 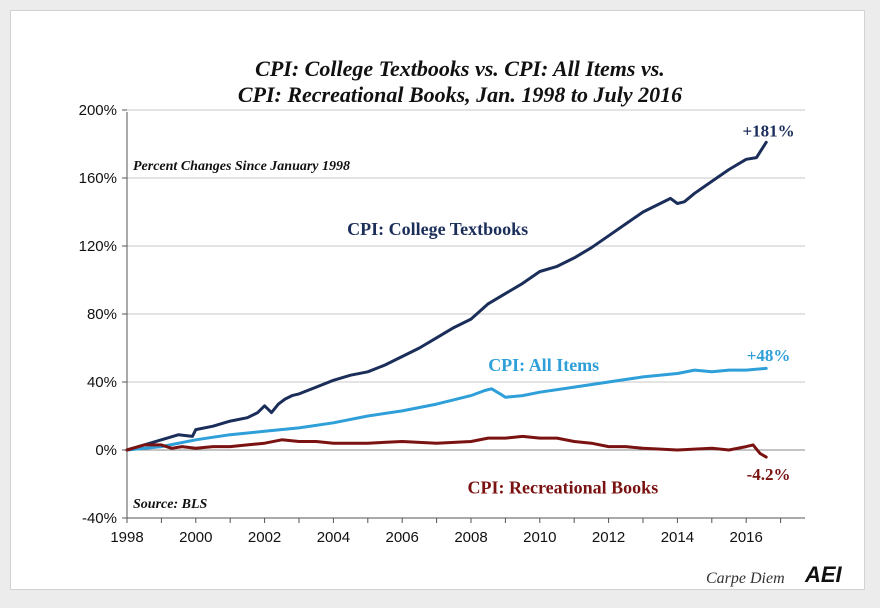 I want to click on y-tick-label: 160%, so click(x=98, y=178).